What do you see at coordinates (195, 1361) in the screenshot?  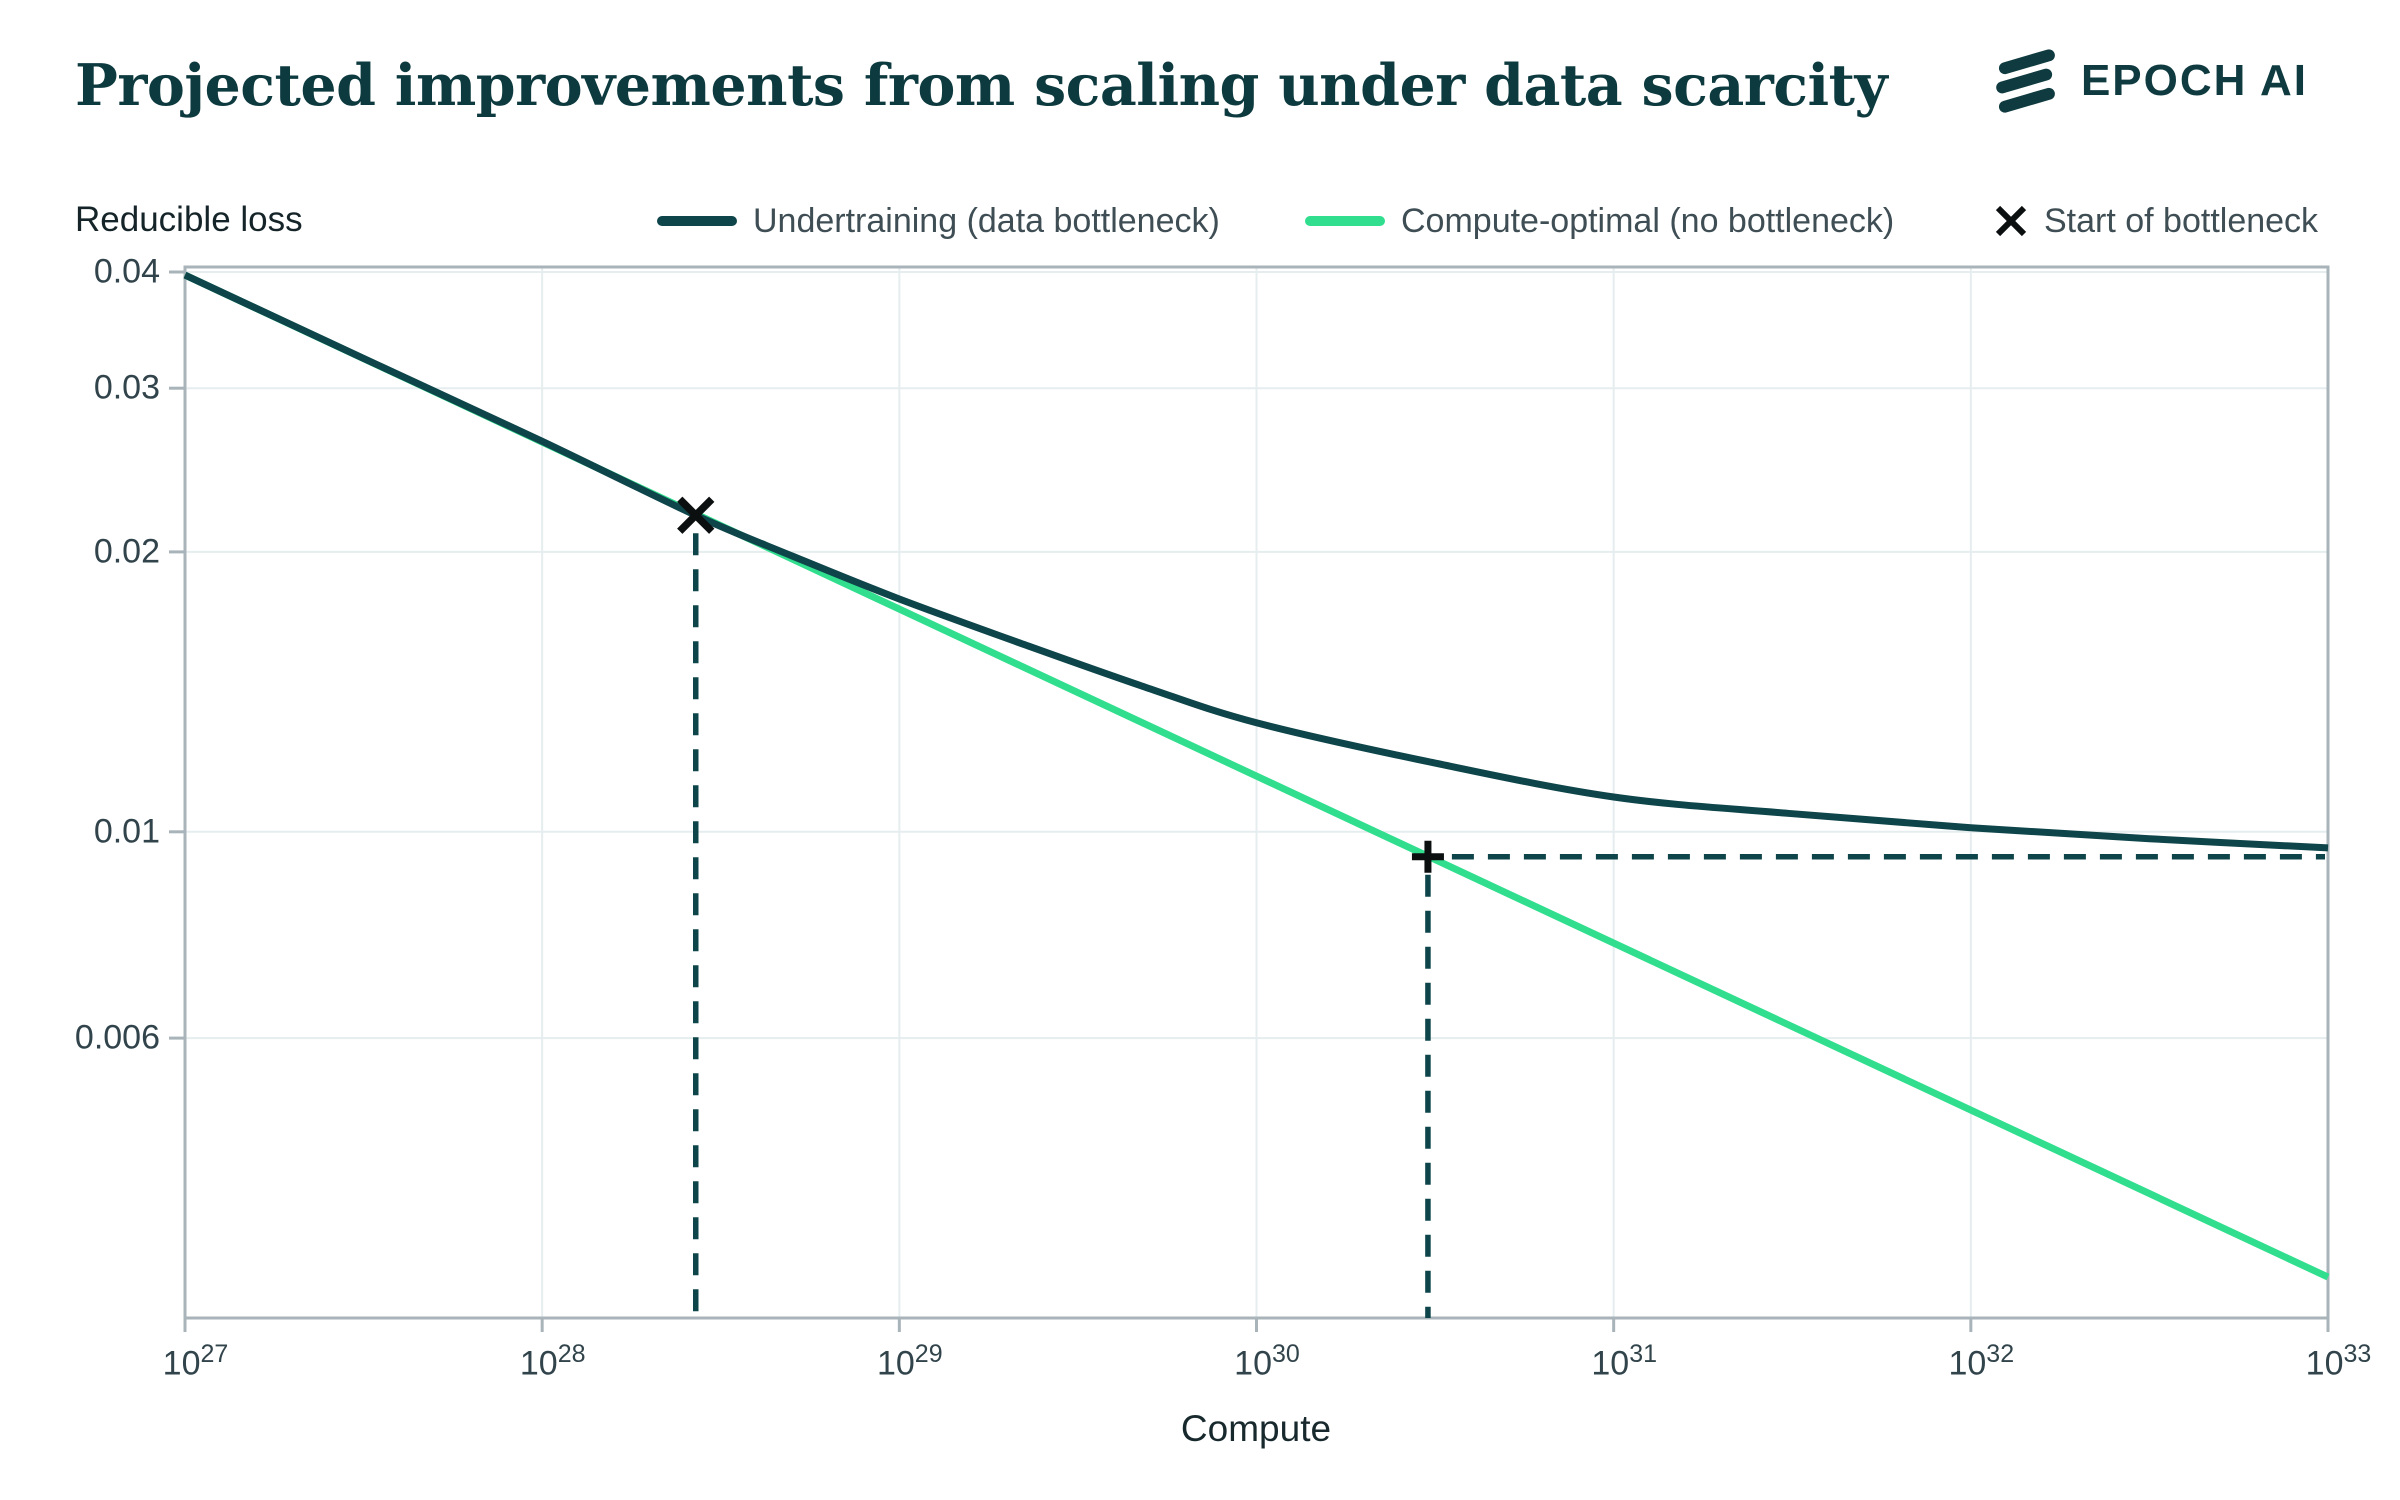 I see `x-tick-label: 1027` at bounding box center [195, 1361].